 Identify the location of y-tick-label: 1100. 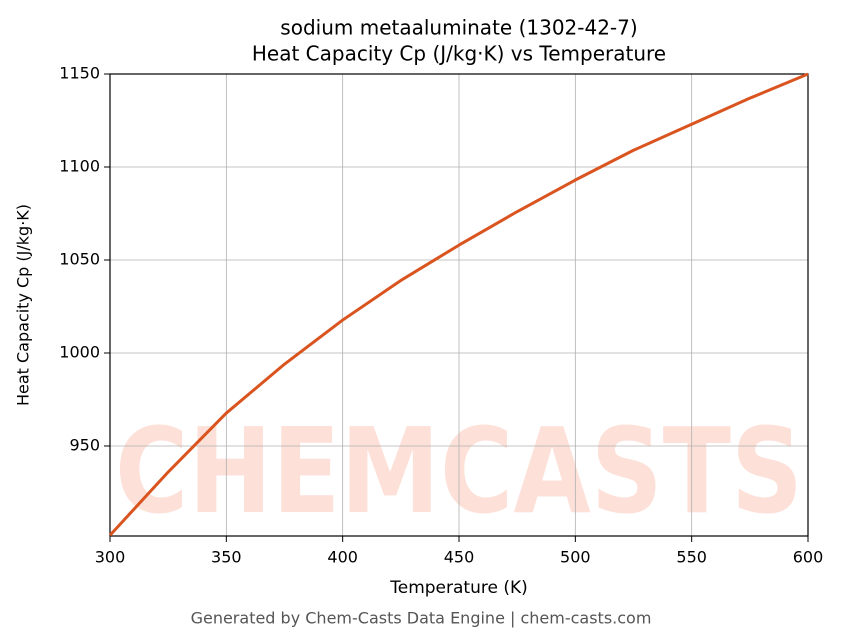
(79, 165).